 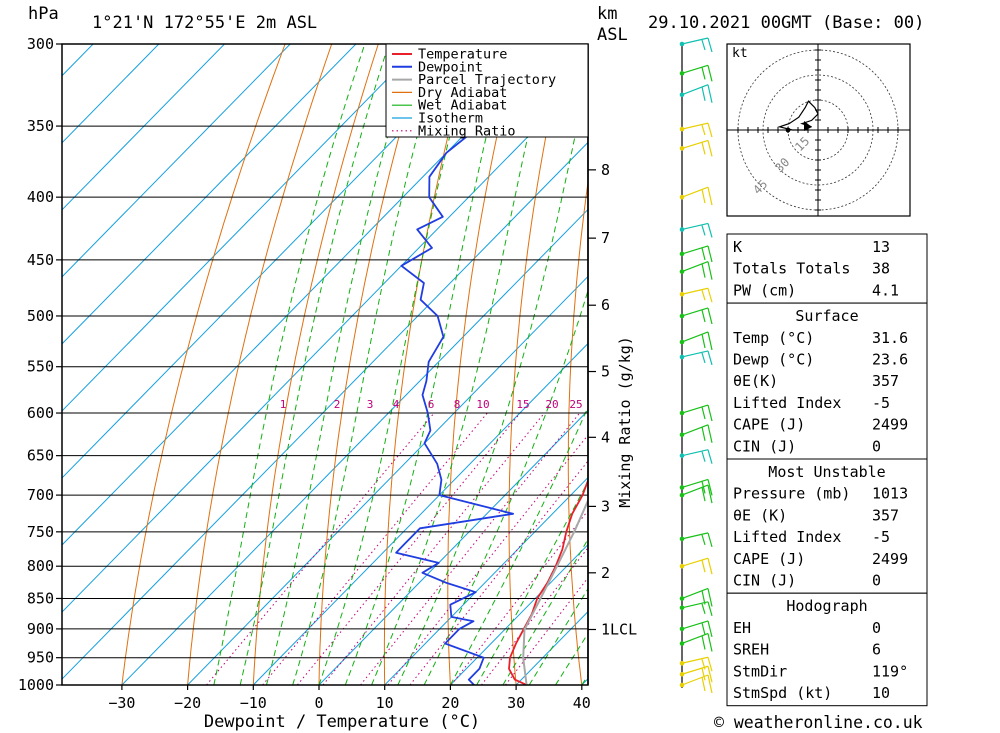 What do you see at coordinates (40, 260) in the screenshot?
I see `pressure-tick-label: 450` at bounding box center [40, 260].